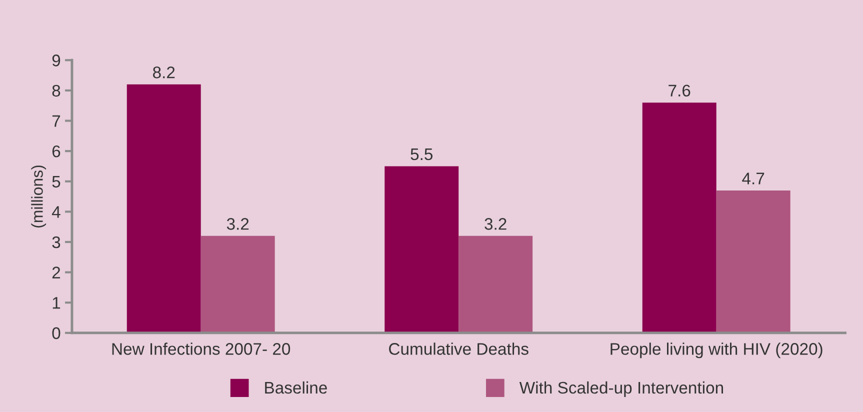 This screenshot has height=412, width=863. What do you see at coordinates (56, 303) in the screenshot?
I see `y-tick-label: 1` at bounding box center [56, 303].